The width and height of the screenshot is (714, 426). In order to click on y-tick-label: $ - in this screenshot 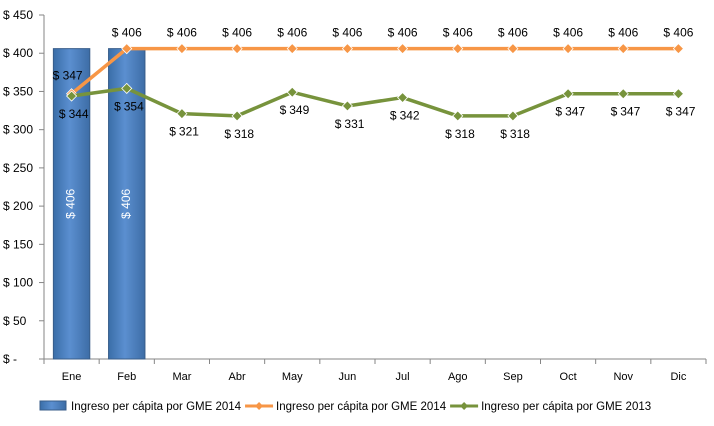, I will do `click(10, 359)`.